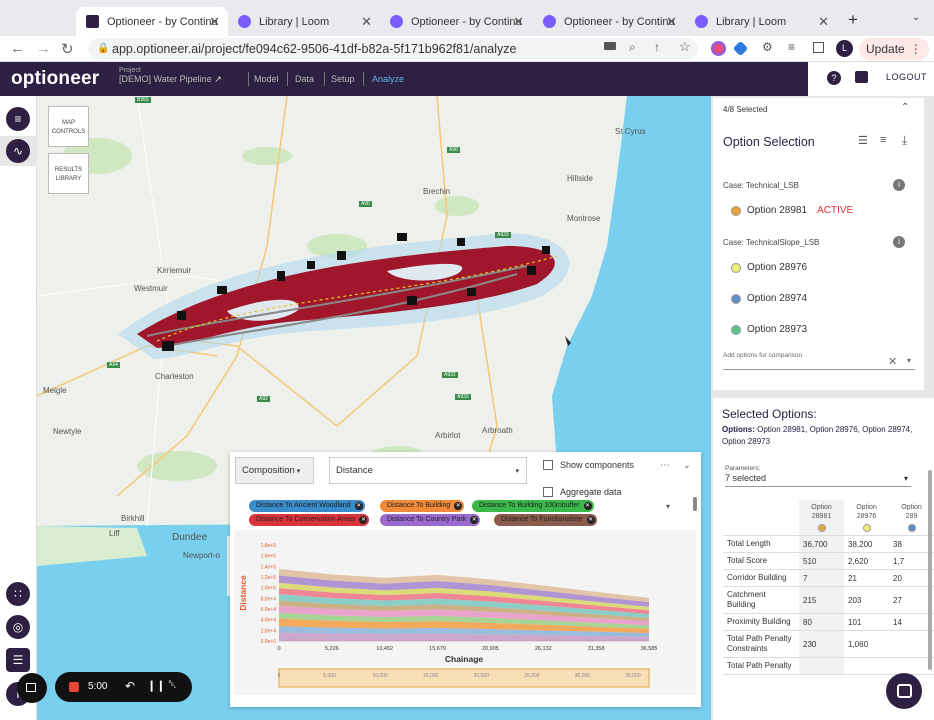 This screenshot has width=934, height=720. What do you see at coordinates (893, 362) in the screenshot?
I see `clear-icon: ✕` at bounding box center [893, 362].